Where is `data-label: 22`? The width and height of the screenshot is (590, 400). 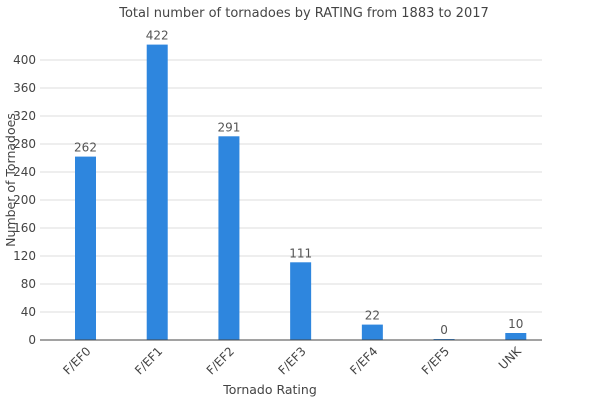
data-label: 22 is located at coordinates (372, 316).